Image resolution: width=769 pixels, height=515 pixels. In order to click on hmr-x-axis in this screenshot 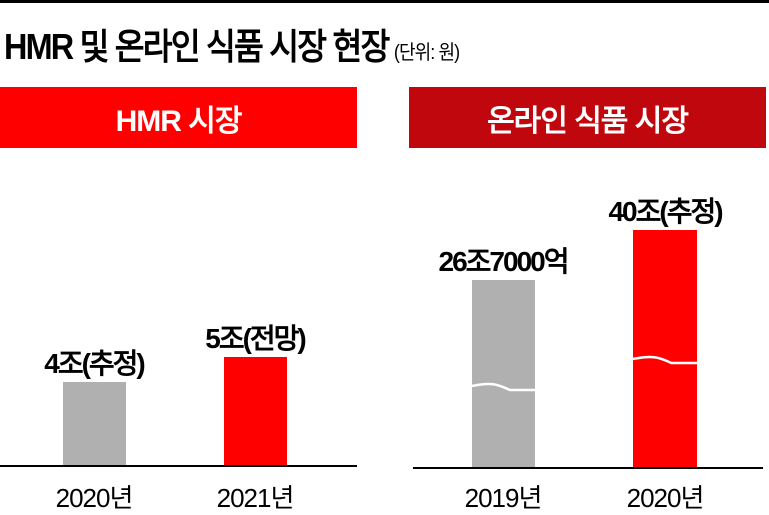, I will do `click(178, 466)`.